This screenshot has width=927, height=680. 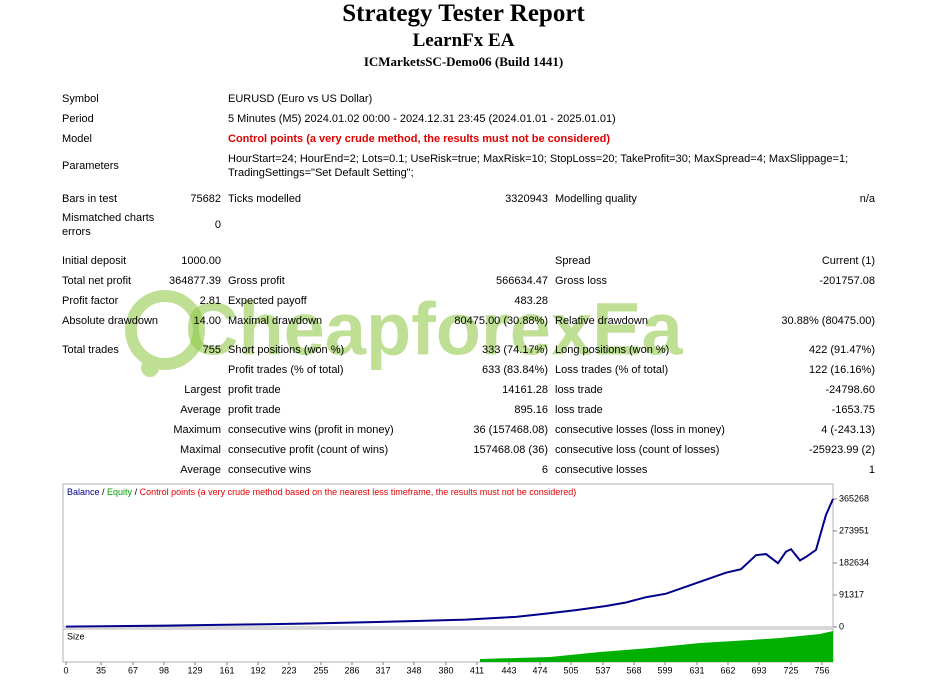 What do you see at coordinates (508, 670) in the screenshot?
I see `x-tick-label: 443` at bounding box center [508, 670].